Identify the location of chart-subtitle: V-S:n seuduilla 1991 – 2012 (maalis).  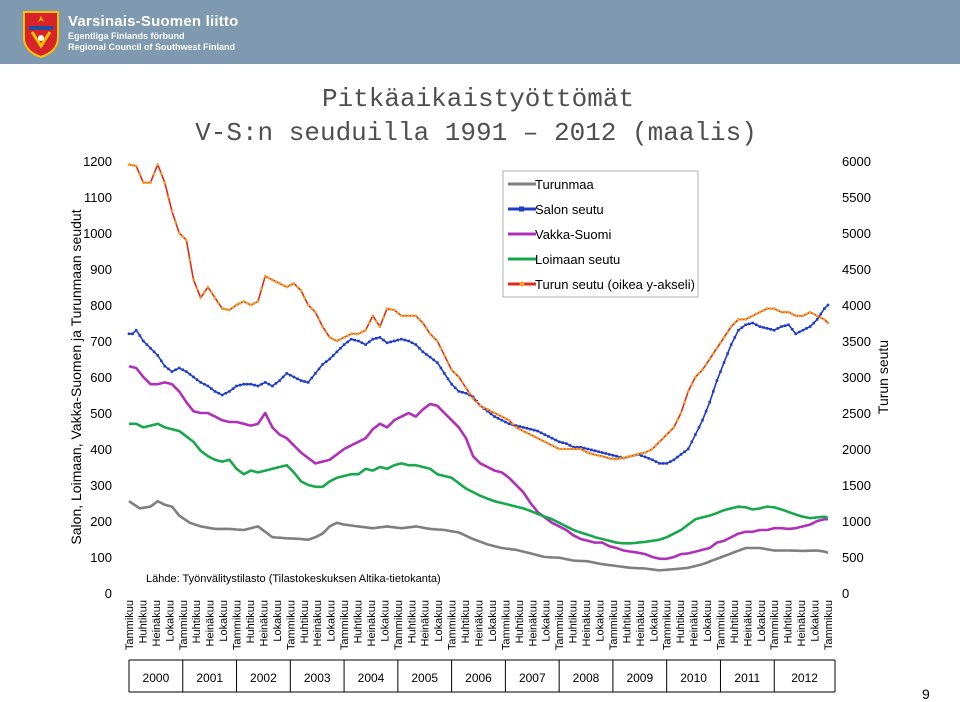
(476, 133).